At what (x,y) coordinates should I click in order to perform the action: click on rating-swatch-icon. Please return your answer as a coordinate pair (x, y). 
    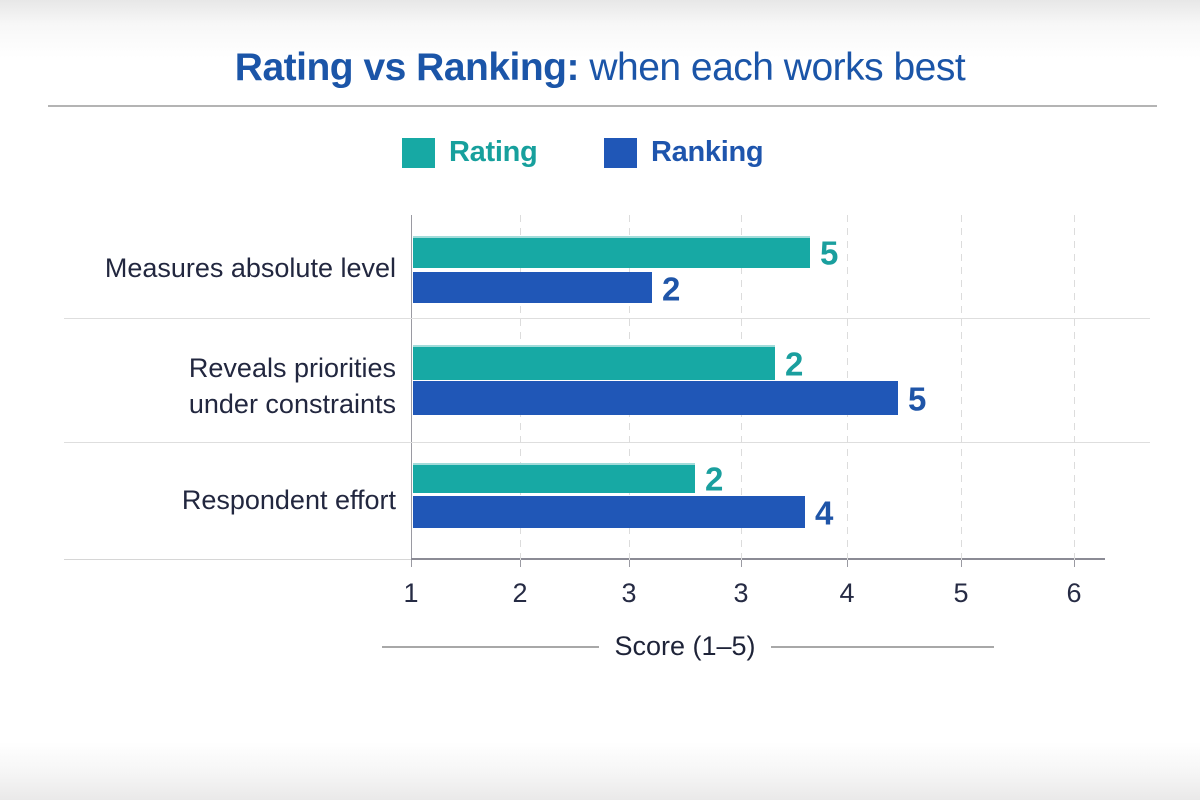
    Looking at the image, I should click on (418, 152).